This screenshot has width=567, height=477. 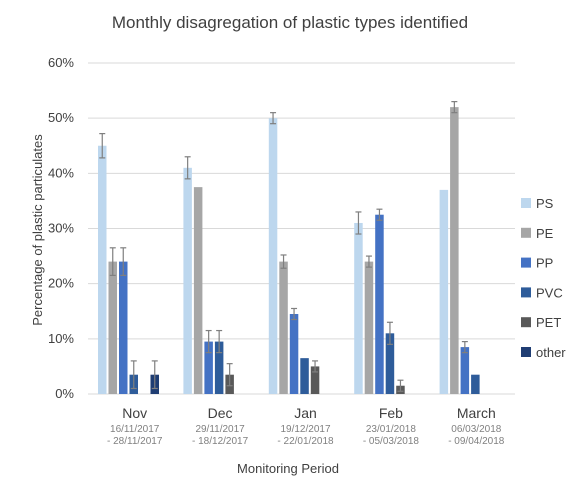 I want to click on x-category-date: - 22/01/2018, so click(x=305, y=441).